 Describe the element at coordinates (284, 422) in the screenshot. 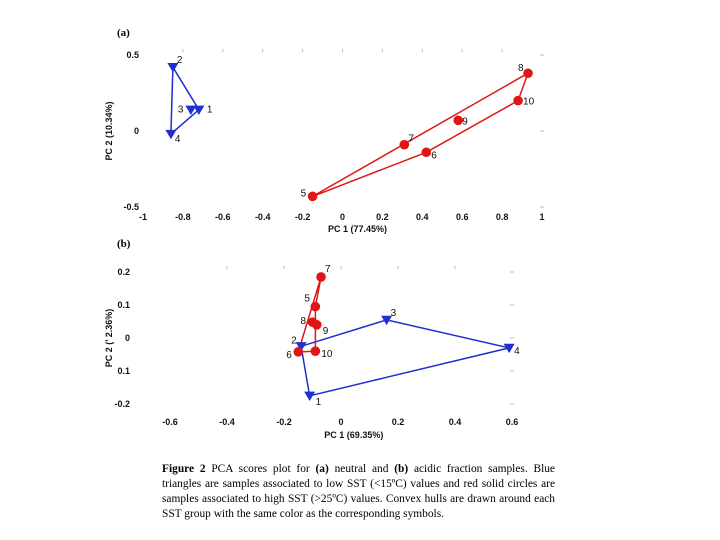

I see `panel-b-xtick-label: -0.2` at that location.